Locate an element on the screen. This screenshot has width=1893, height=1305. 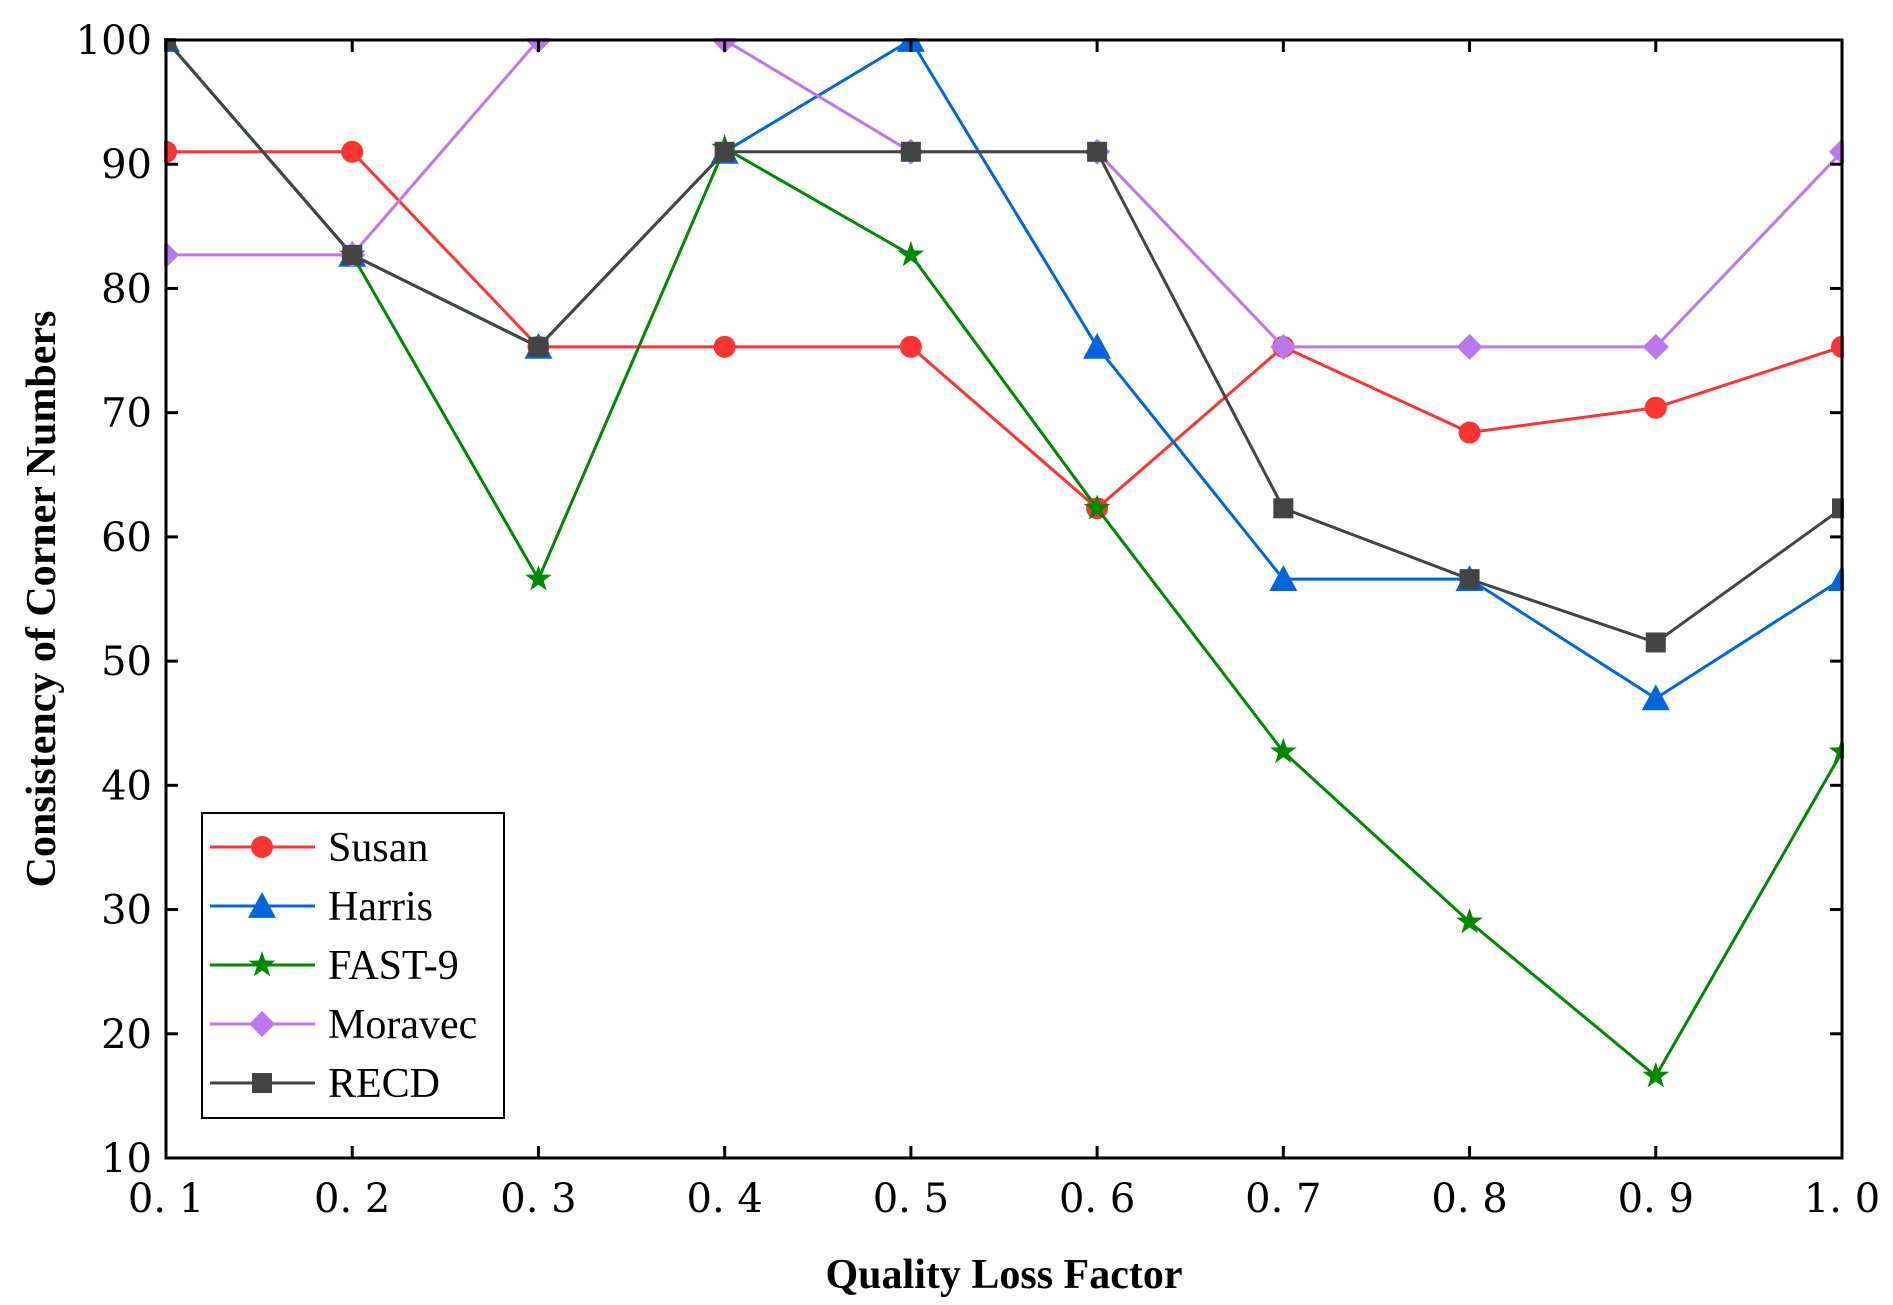
x-tick-label: 0. 7 is located at coordinates (1283, 1199).